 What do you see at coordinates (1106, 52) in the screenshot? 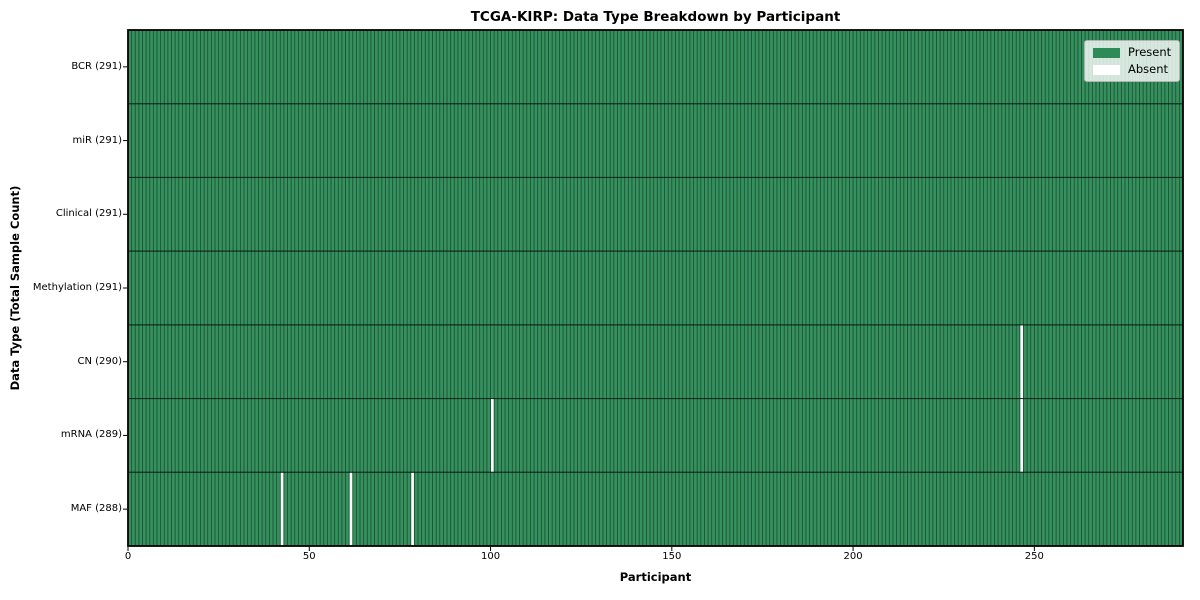
I see `legend-swatch-present-icon` at bounding box center [1106, 52].